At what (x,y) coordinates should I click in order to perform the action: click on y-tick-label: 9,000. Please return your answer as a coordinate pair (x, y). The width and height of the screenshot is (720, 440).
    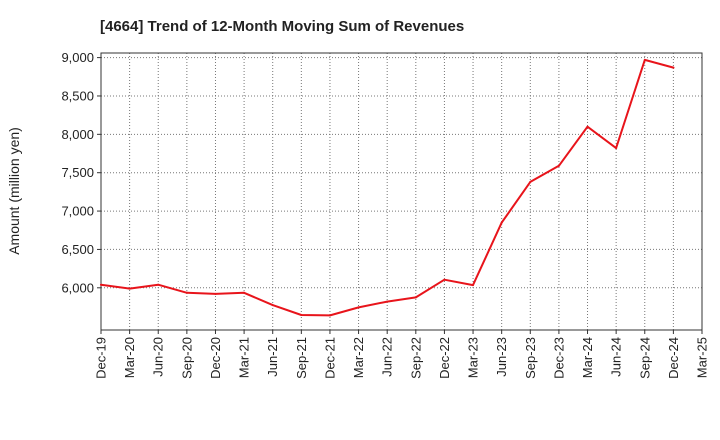
    Looking at the image, I should click on (77, 57).